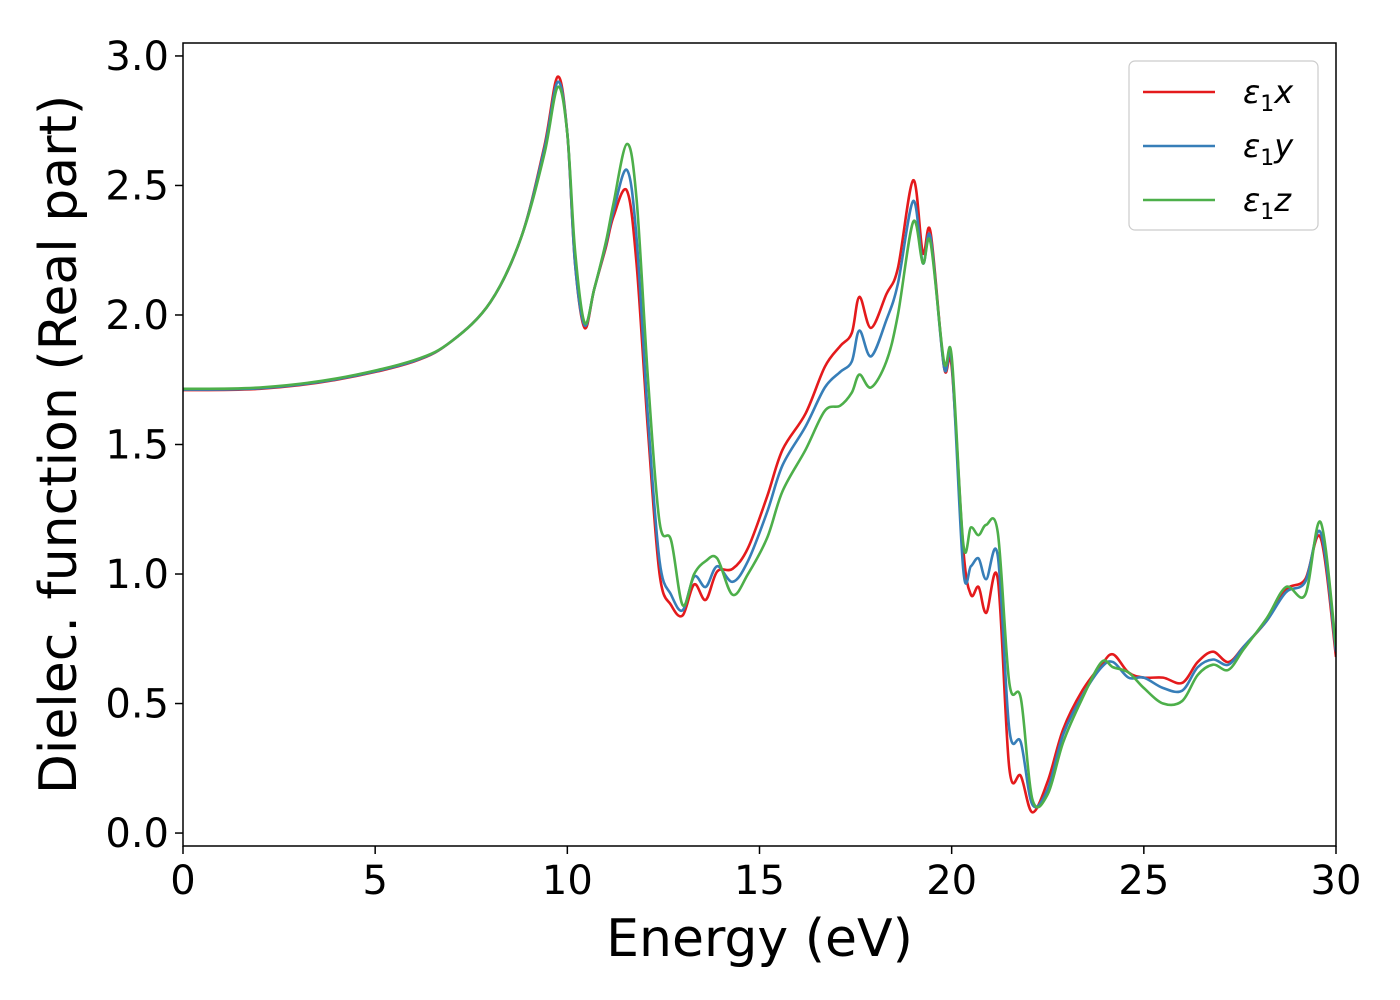  I want to click on y-tick-label: 3.0, so click(137, 57).